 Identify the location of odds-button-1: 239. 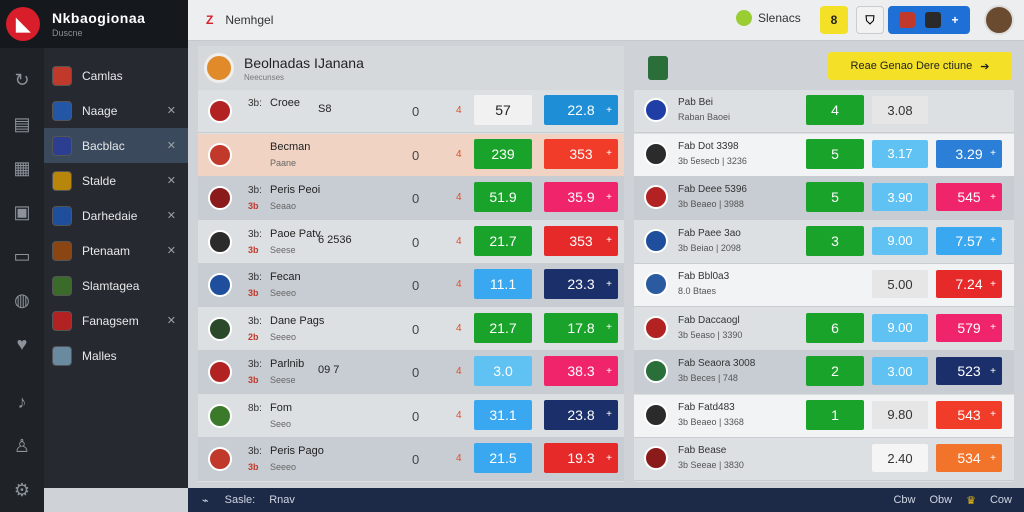
(503, 153).